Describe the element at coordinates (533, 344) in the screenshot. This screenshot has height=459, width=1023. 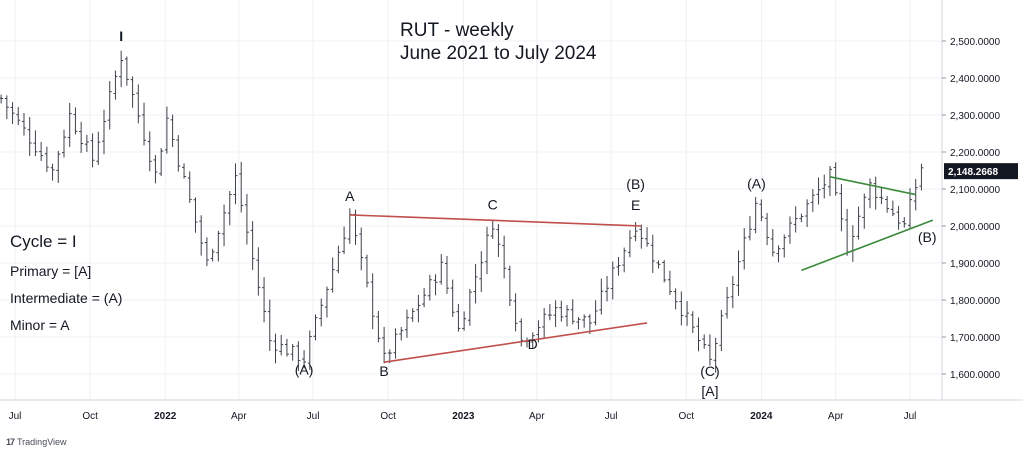
I see `wave-label: D` at that location.